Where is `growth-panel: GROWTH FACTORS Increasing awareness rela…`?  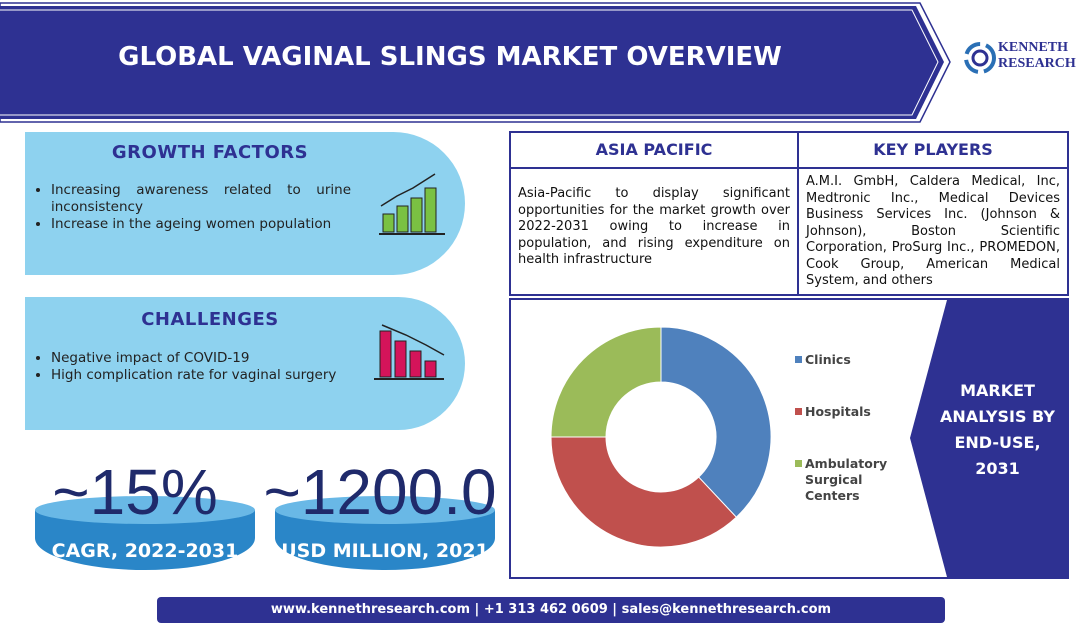 growth-panel: GROWTH FACTORS Increasing awareness rela… is located at coordinates (245, 203).